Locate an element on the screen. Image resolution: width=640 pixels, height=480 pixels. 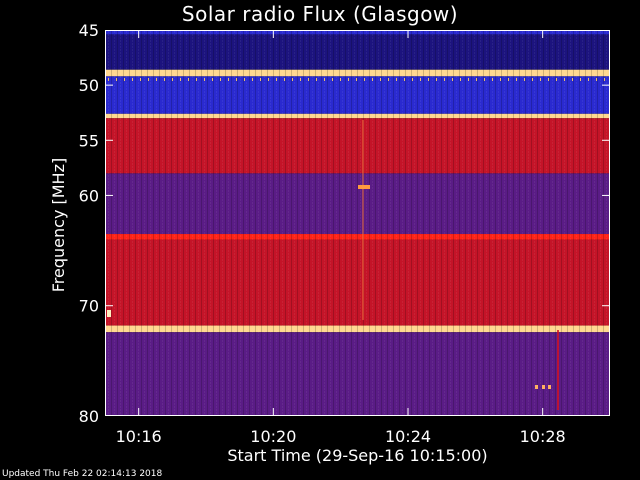
x-tick-label: 10:16 is located at coordinates (139, 436).